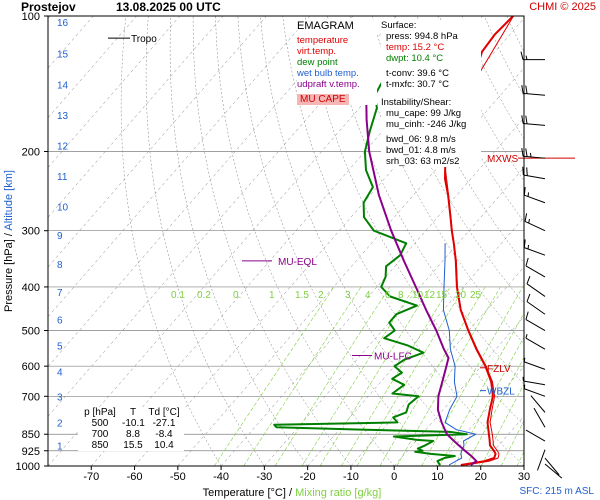 This screenshot has height=500, width=600. Describe the element at coordinates (423, 161) in the screenshot. I see `srh-03-value: srh_03: 63 m2/s2` at that location.